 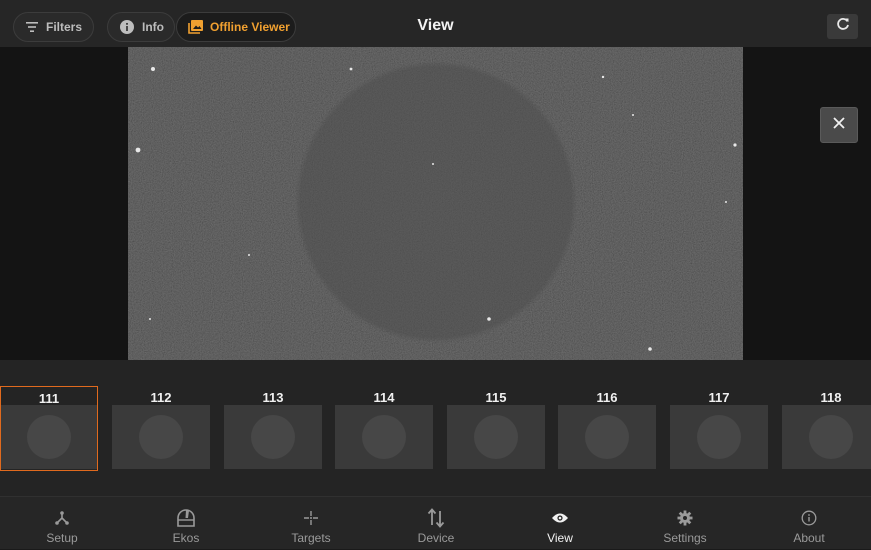 What do you see at coordinates (186, 518) in the screenshot?
I see `observatory-dome-icon` at bounding box center [186, 518].